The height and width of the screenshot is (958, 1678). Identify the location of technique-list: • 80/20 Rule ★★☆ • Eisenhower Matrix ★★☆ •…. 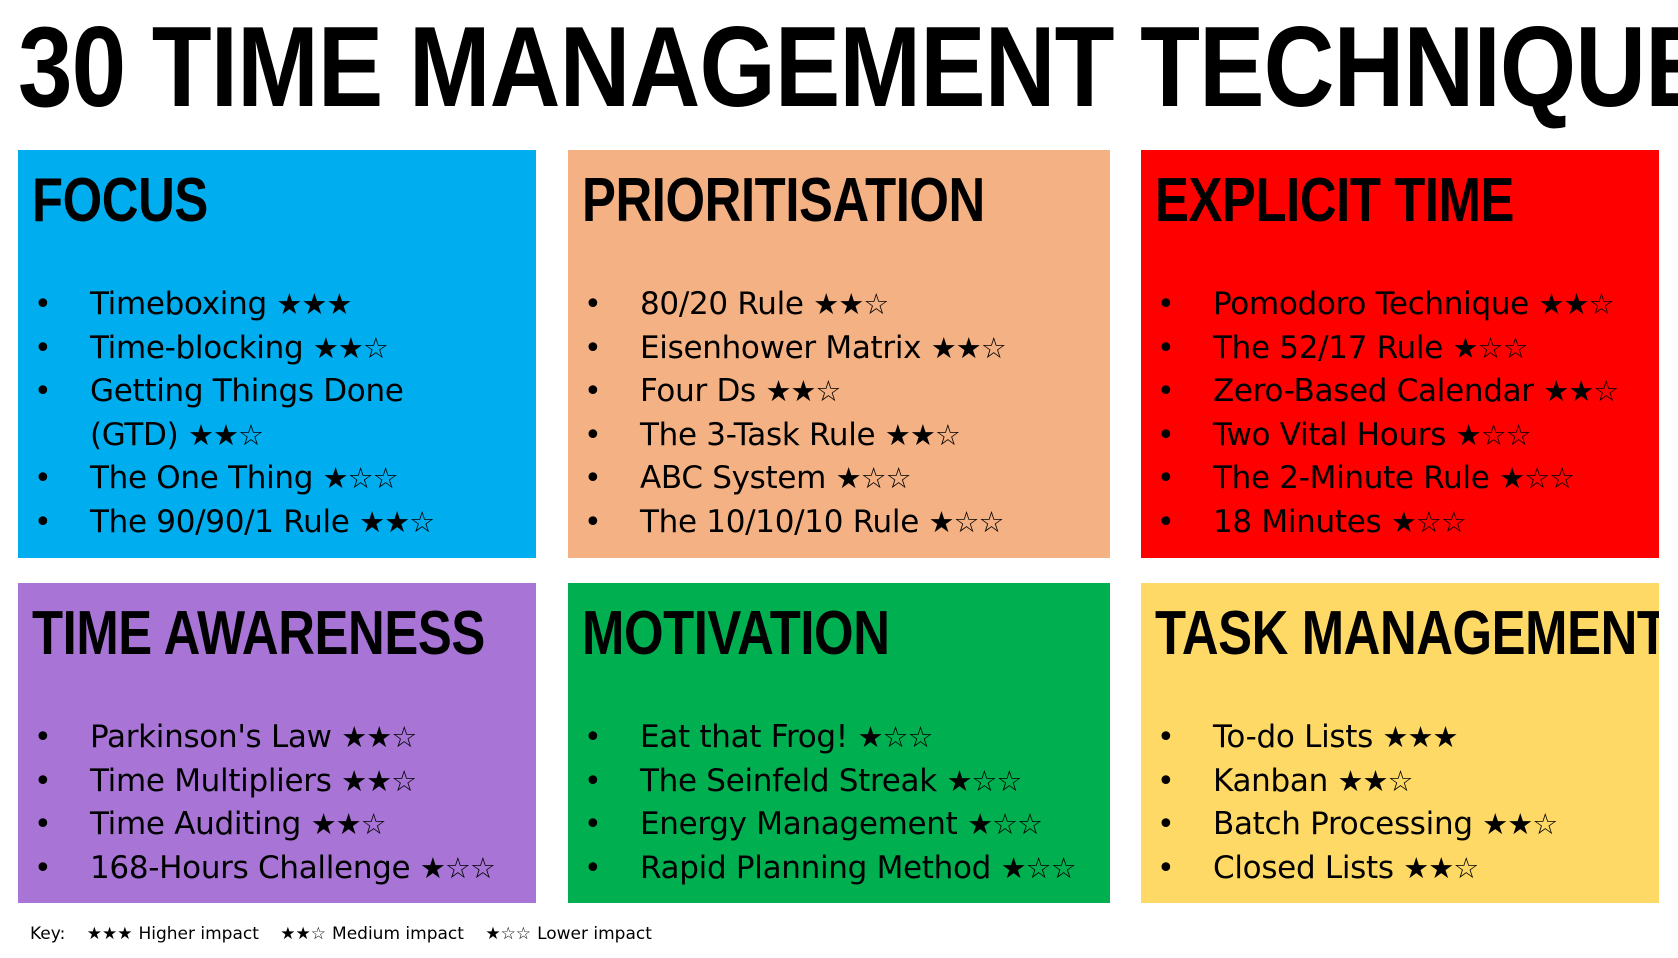
(842, 413).